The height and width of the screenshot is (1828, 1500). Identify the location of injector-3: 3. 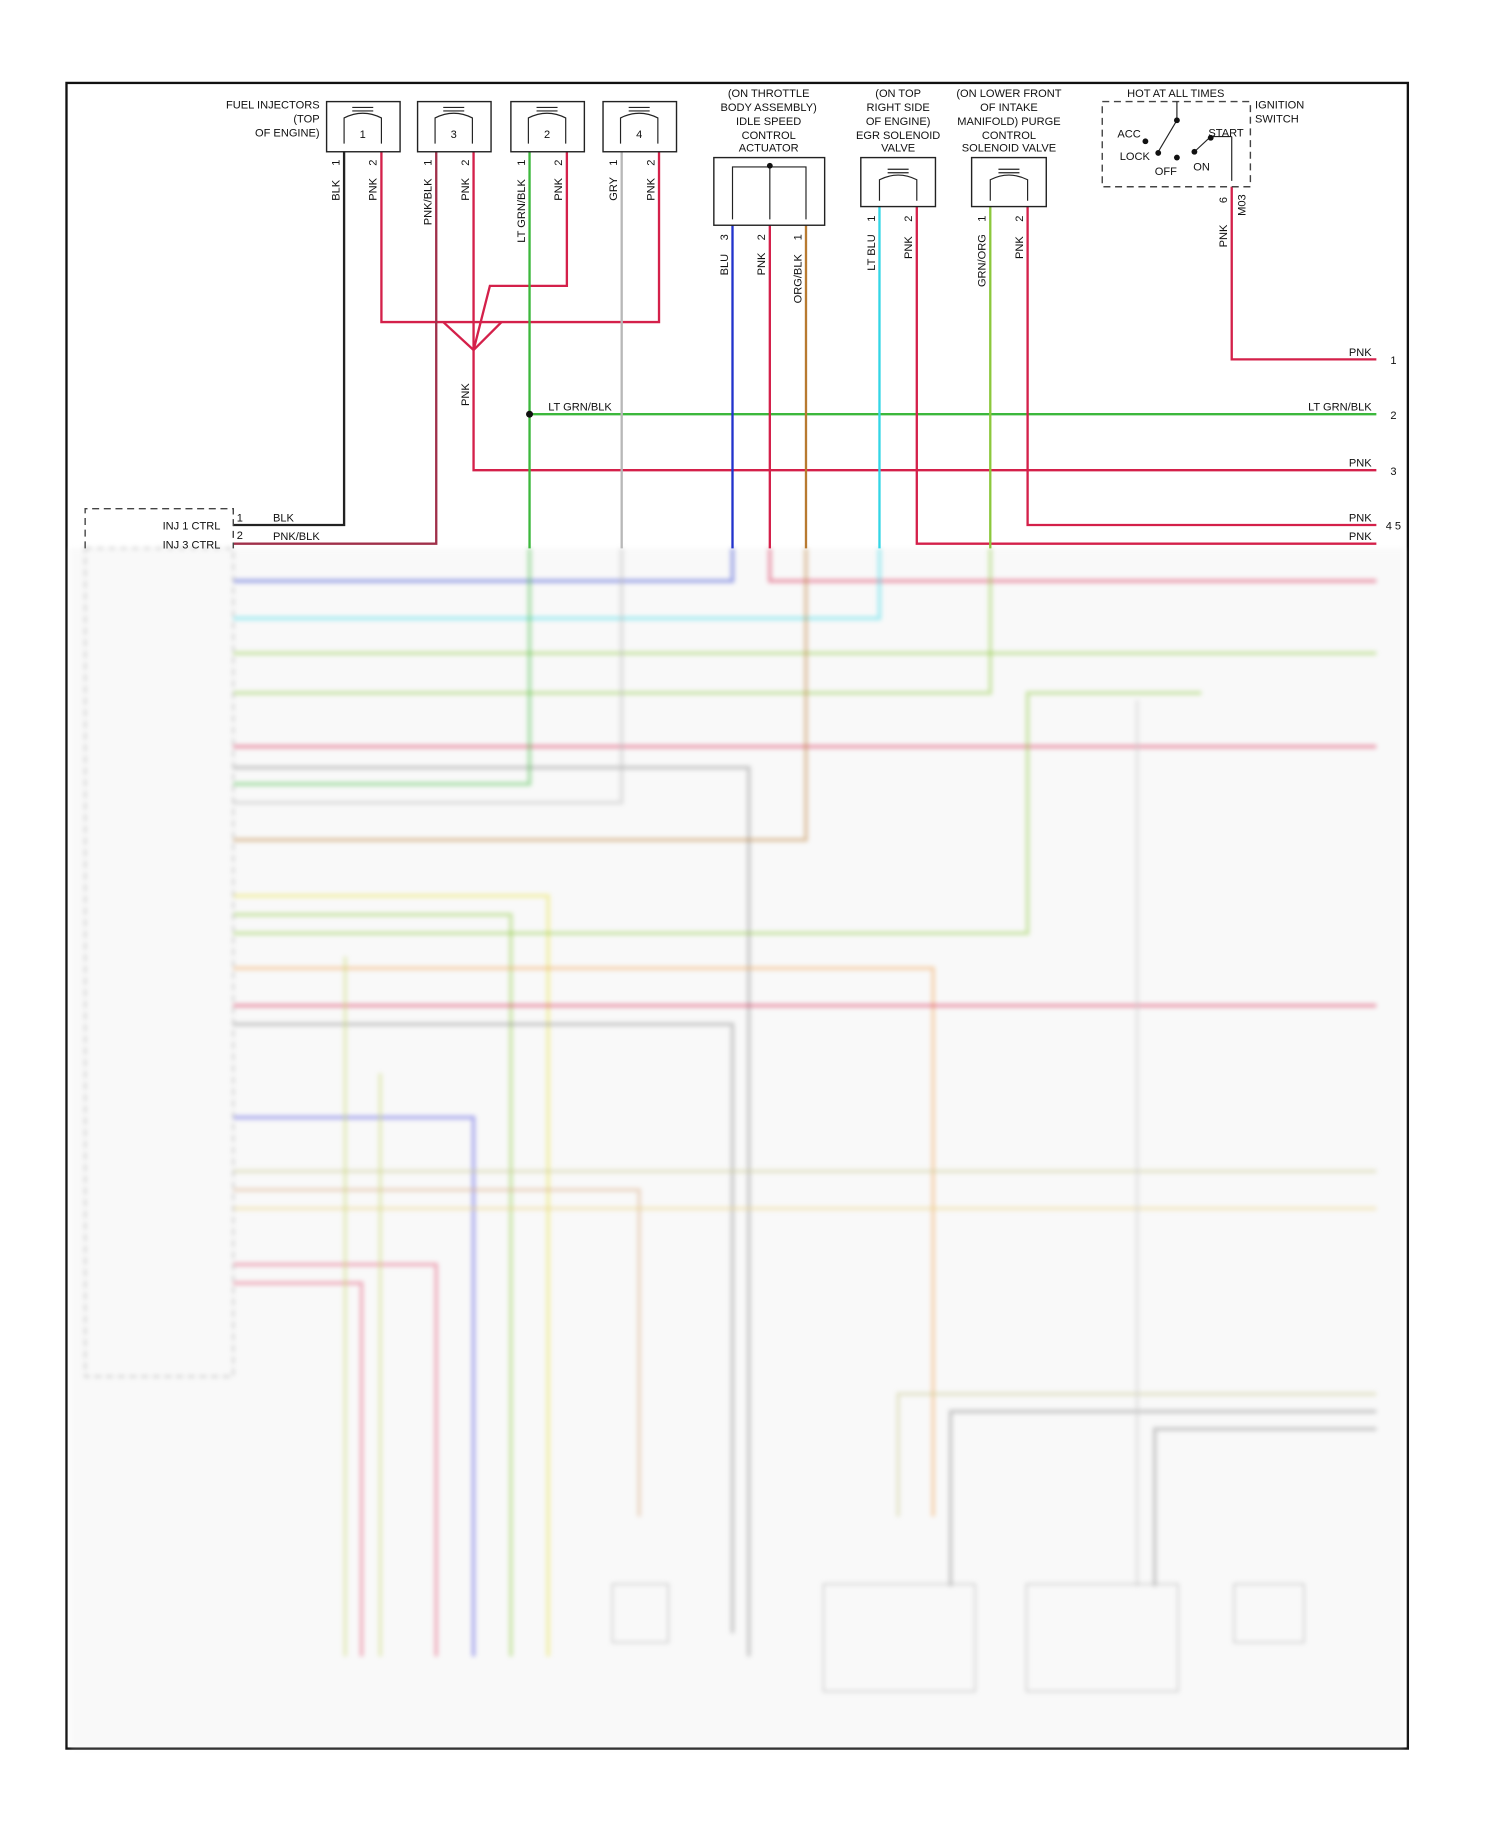
(454, 126).